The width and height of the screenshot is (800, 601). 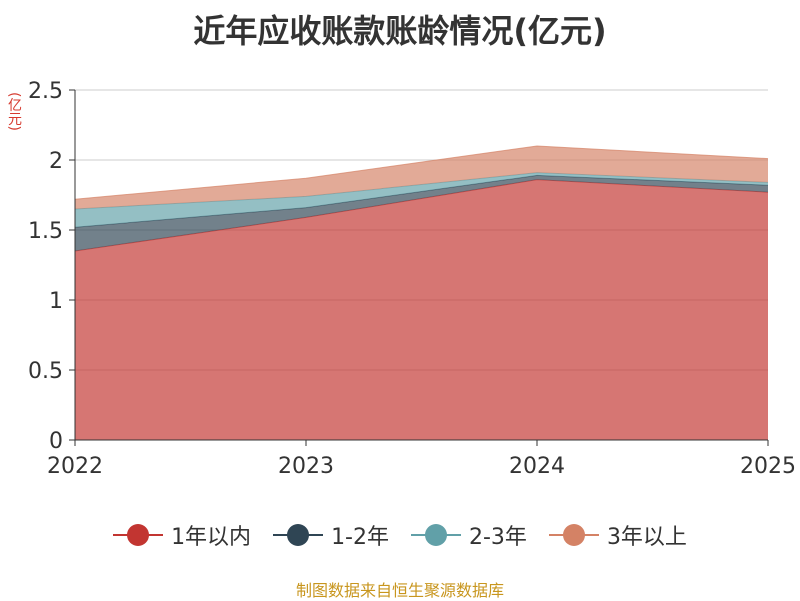 I want to click on legend-label: 2-3年, so click(x=498, y=537).